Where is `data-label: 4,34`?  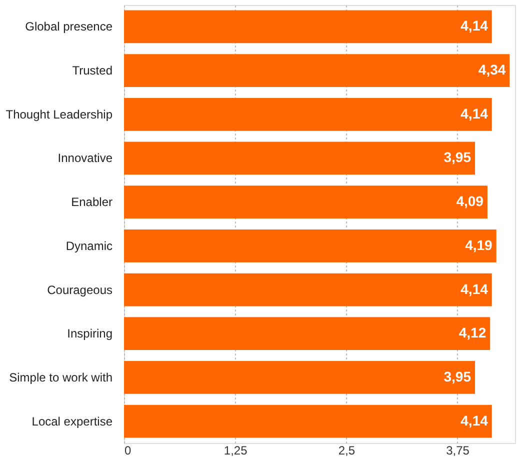
data-label: 4,34 is located at coordinates (492, 70).